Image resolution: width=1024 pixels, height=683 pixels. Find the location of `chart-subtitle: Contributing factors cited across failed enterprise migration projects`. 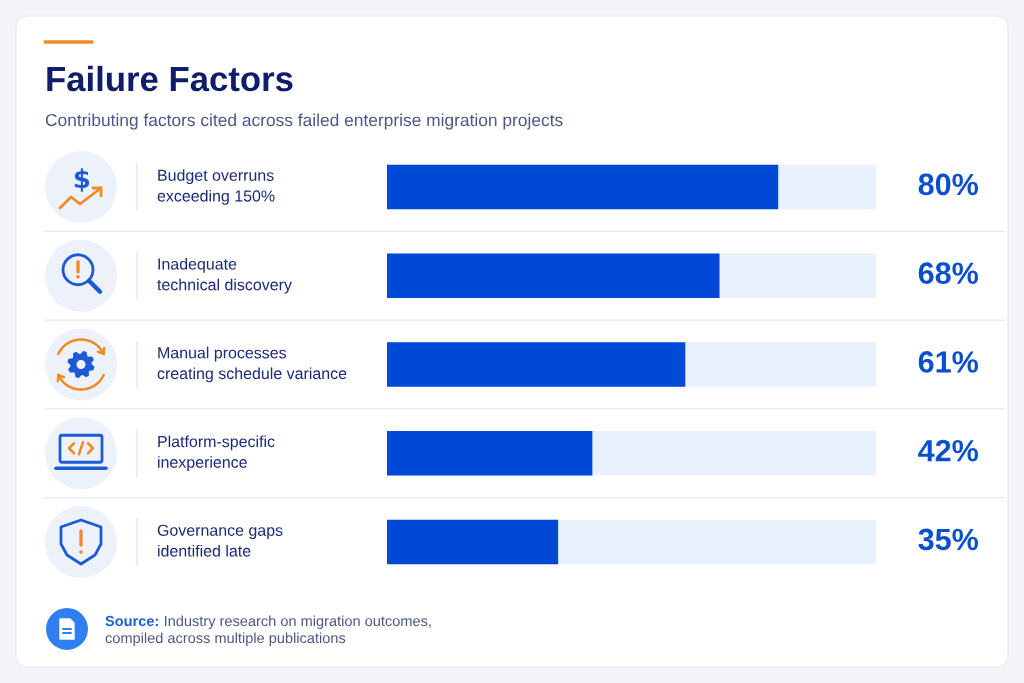

chart-subtitle: Contributing factors cited across failed enterprise migration projects is located at coordinates (304, 121).